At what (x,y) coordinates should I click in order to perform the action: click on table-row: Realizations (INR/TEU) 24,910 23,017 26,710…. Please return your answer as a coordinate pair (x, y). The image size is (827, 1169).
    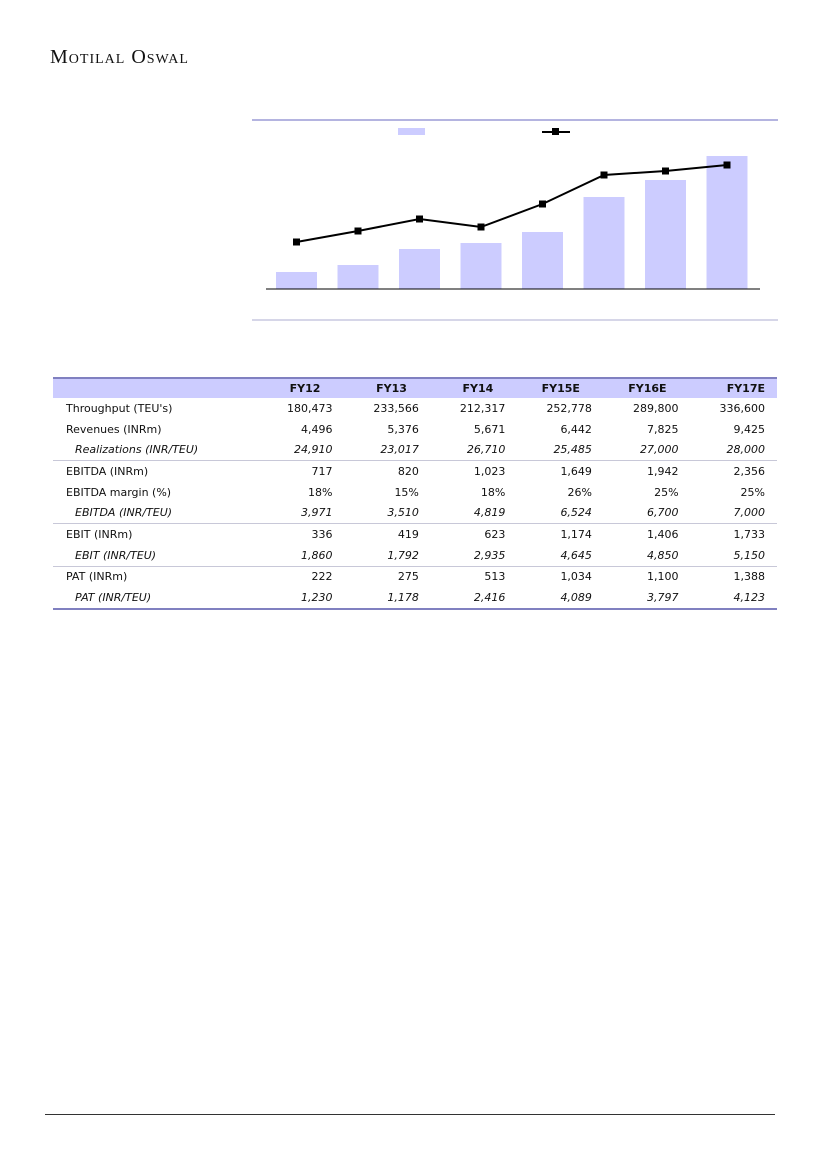
    Looking at the image, I should click on (415, 450).